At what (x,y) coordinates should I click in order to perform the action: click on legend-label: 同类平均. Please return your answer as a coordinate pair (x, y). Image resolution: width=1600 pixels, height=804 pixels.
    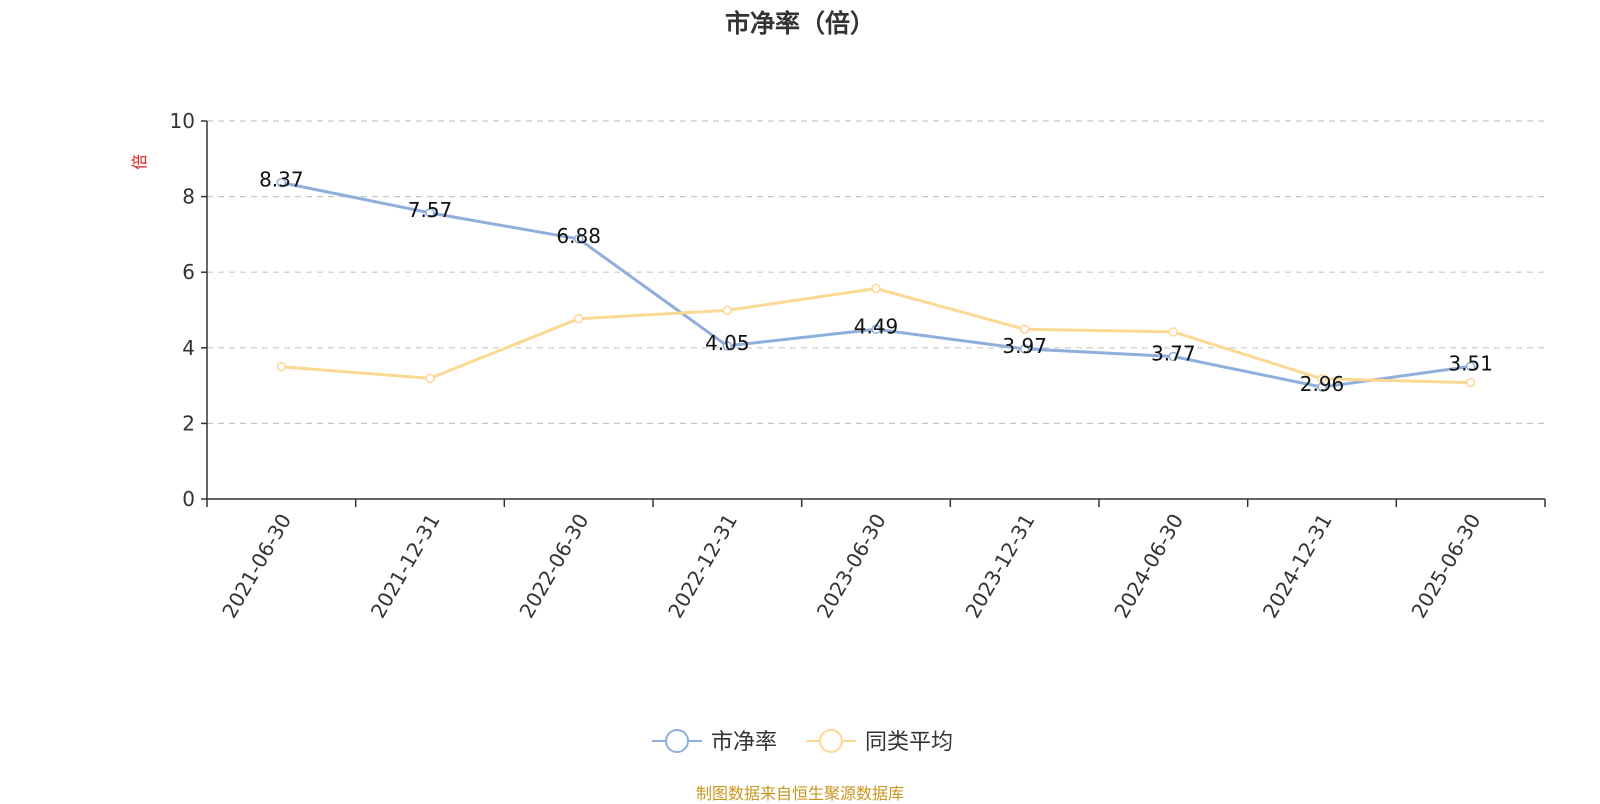
    Looking at the image, I should click on (909, 742).